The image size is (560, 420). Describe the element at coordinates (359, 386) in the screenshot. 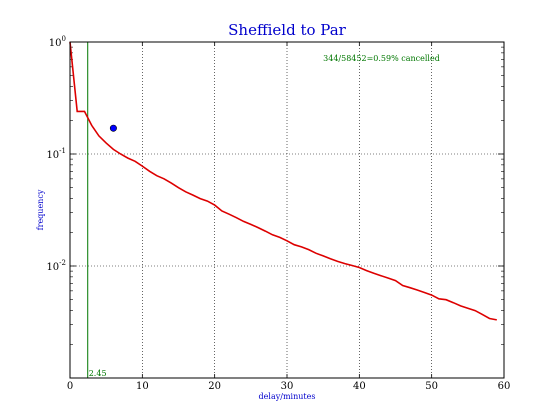

I see `x-tick-label: 40` at that location.